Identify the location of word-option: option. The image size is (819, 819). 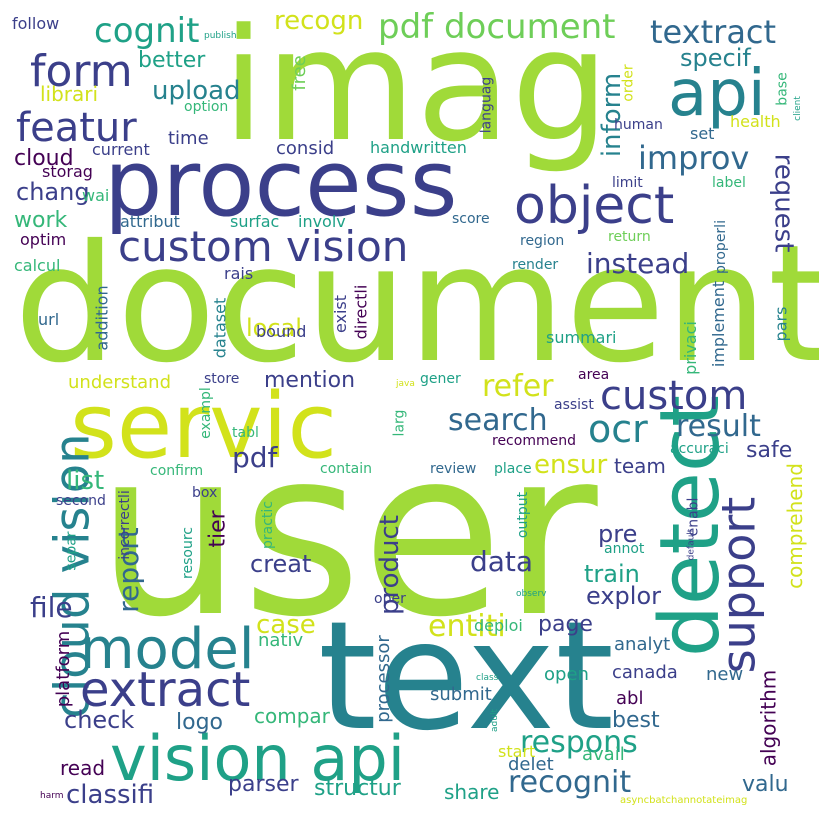
(206, 107).